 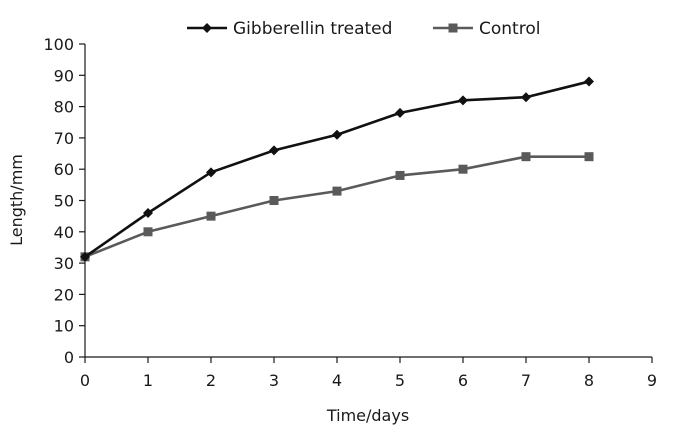 What do you see at coordinates (312, 29) in the screenshot?
I see `legend-label: Gibberellin treated` at bounding box center [312, 29].